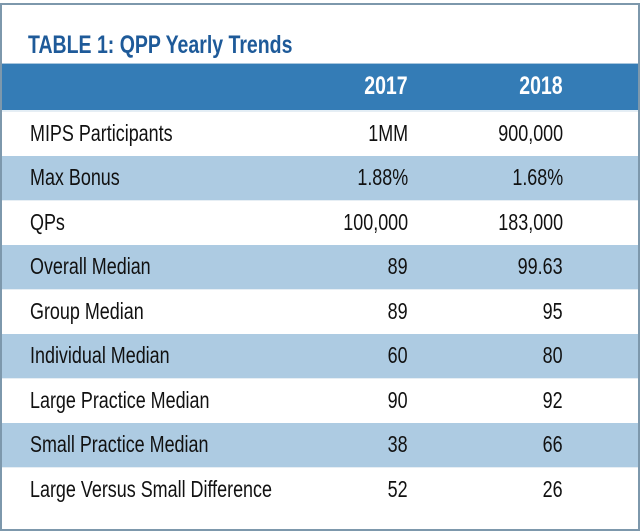  I want to click on value-2017: 100,000, so click(375, 222).